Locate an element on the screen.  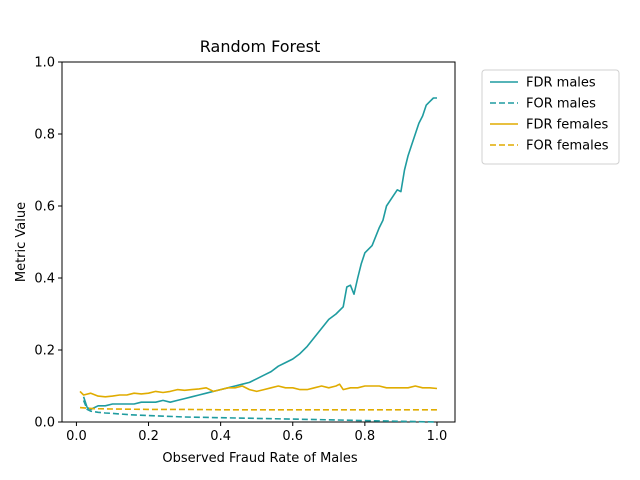
y-tick-label: 0.2 is located at coordinates (44, 351).